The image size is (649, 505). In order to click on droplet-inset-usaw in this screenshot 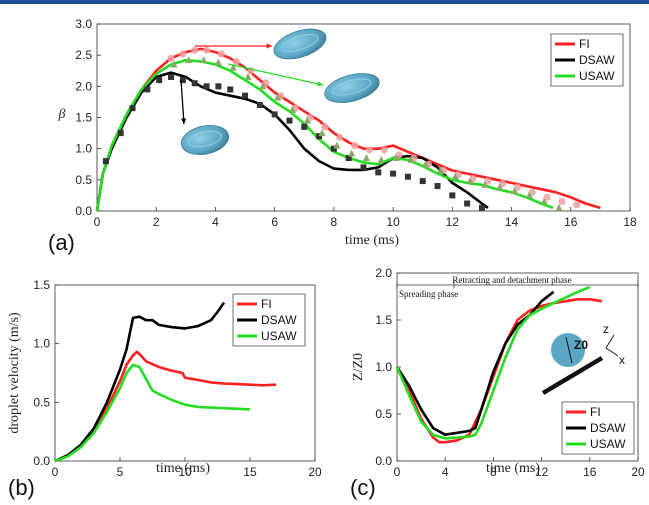, I will do `click(352, 88)`.